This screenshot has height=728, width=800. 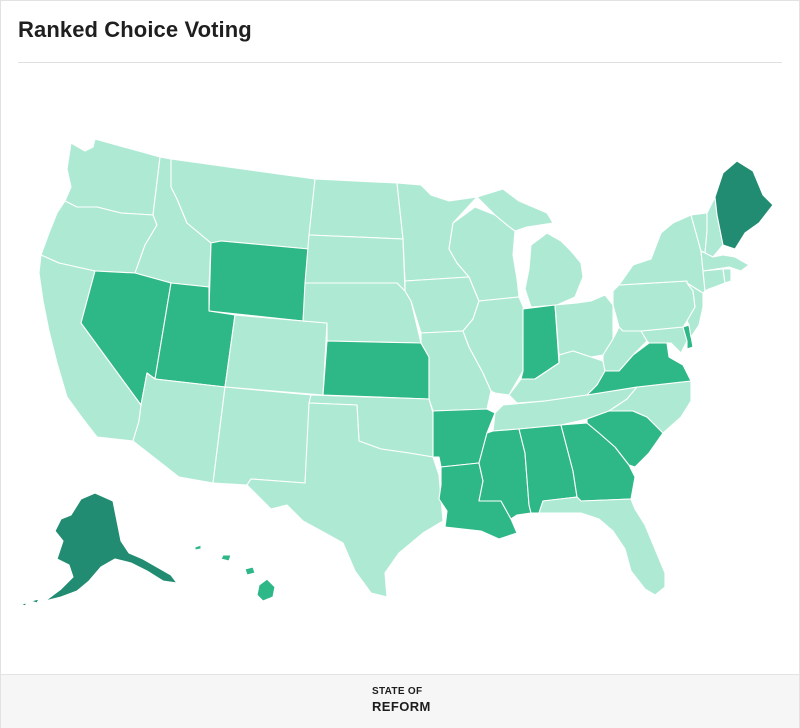 I want to click on state-wy, so click(x=259, y=281).